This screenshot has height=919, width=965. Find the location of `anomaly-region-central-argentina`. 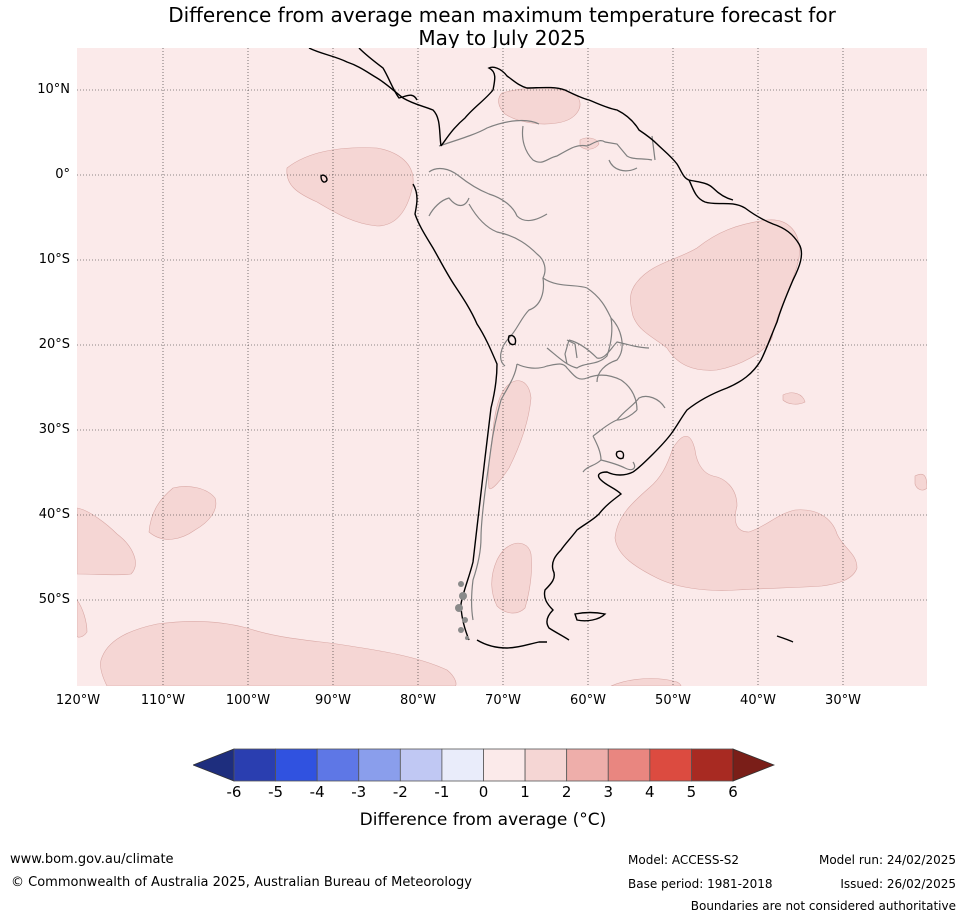

anomaly-region-central-argentina is located at coordinates (510, 435).